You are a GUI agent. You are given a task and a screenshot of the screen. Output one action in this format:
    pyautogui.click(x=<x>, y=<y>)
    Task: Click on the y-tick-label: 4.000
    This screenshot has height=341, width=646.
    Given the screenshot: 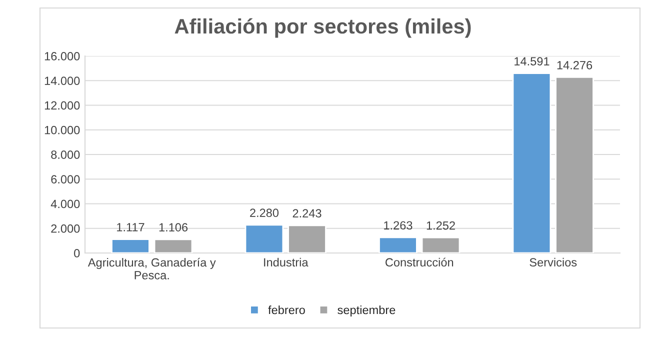 What is the action you would take?
    pyautogui.click(x=65, y=204)
    